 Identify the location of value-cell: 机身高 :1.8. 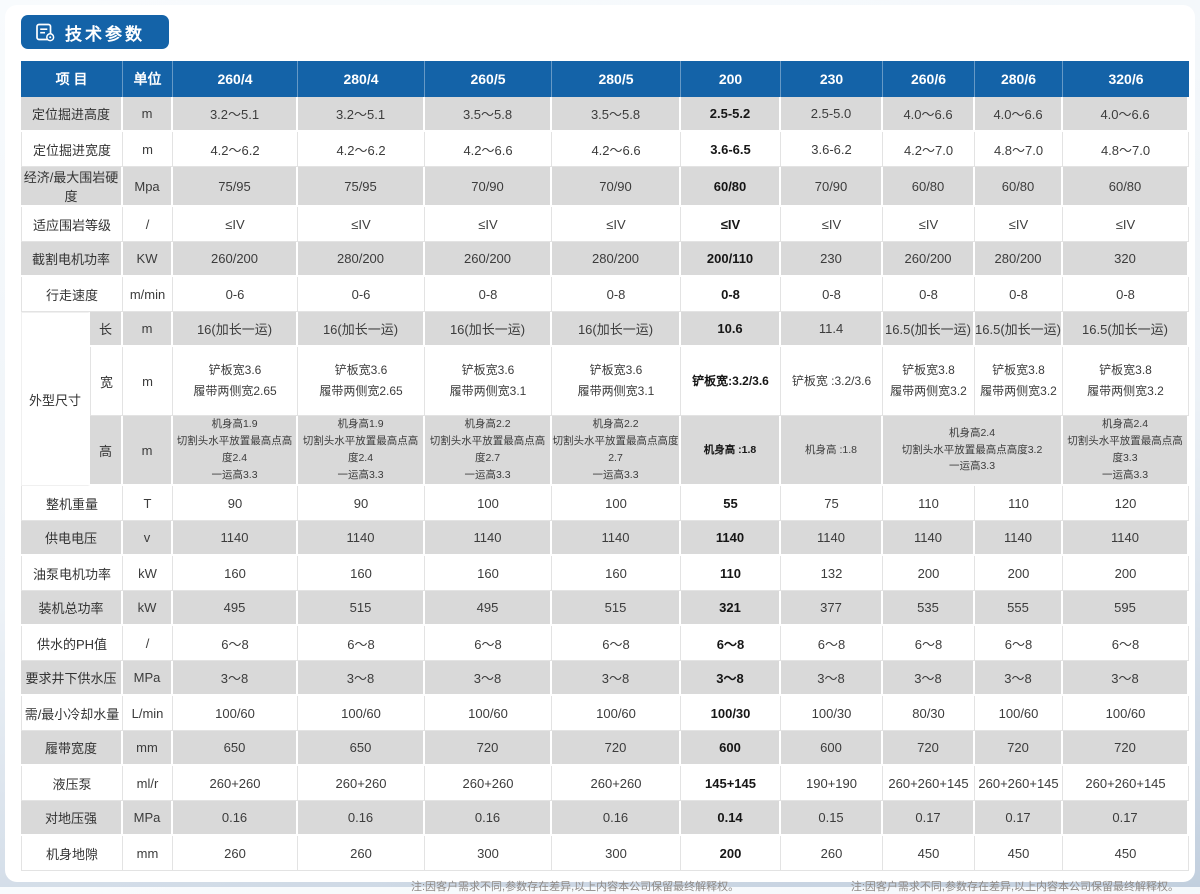
(731, 451).